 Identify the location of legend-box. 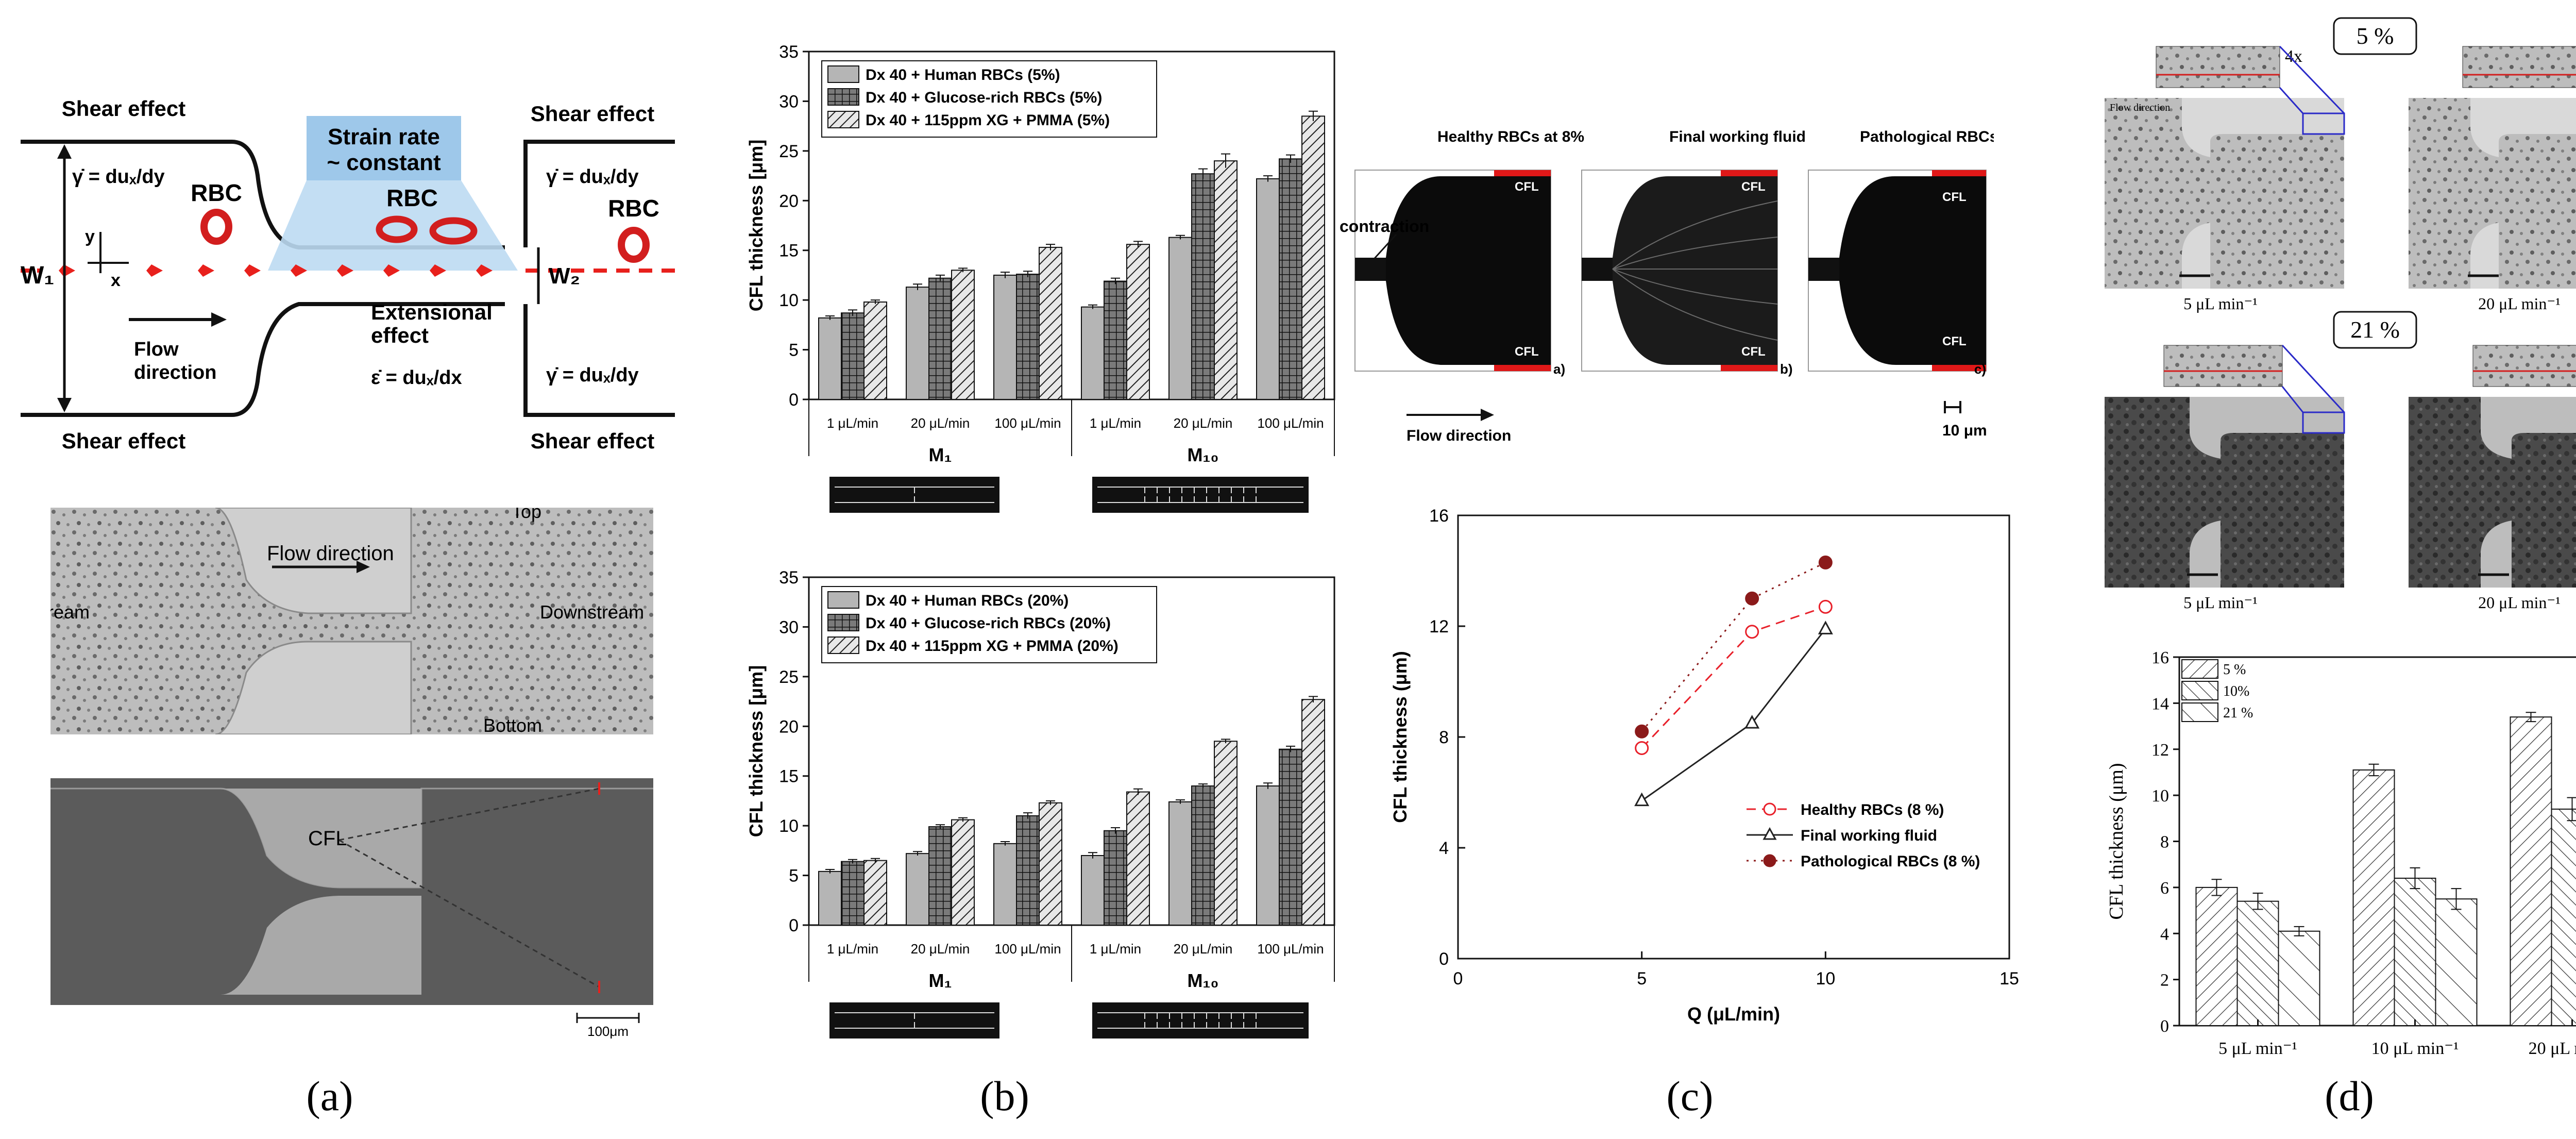
(989, 99).